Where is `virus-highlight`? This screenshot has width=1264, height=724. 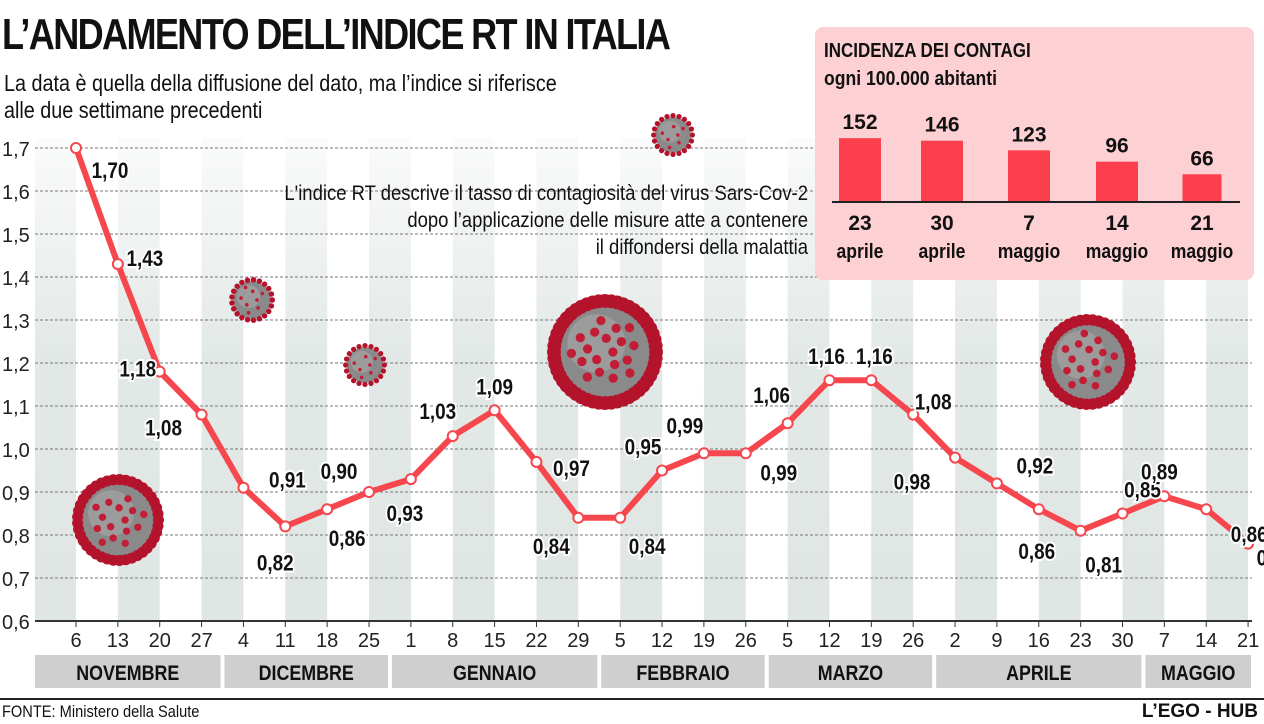 virus-highlight is located at coordinates (1080, 354).